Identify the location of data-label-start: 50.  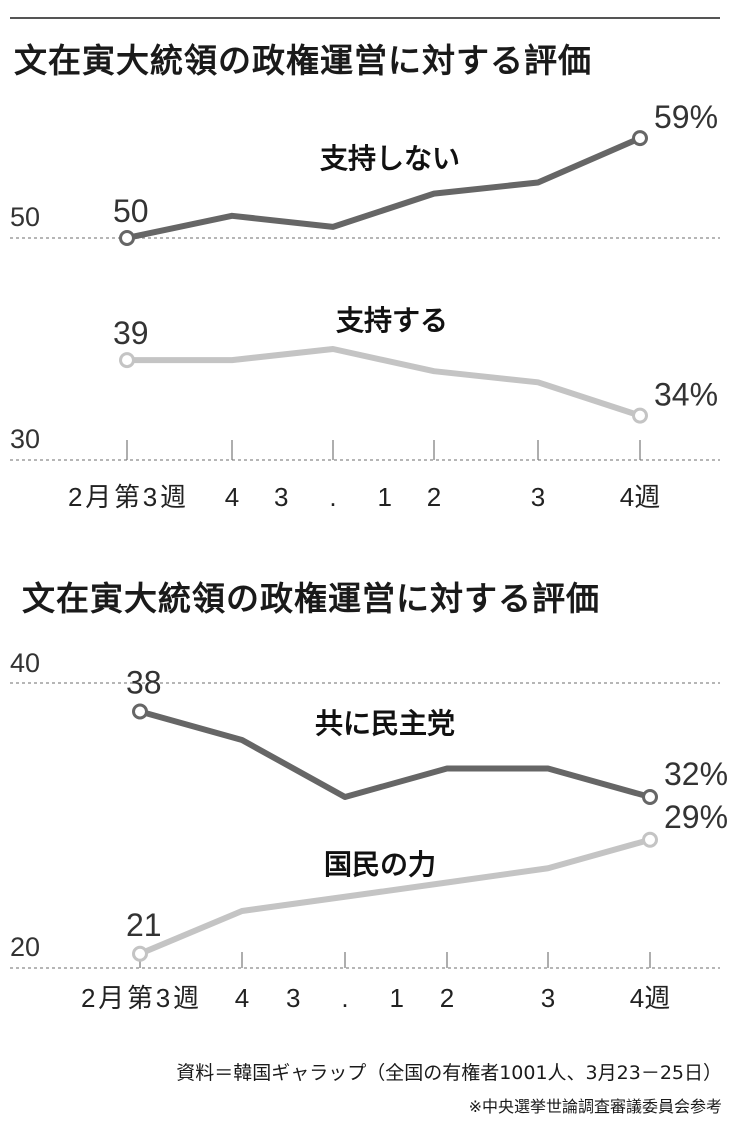
(131, 211).